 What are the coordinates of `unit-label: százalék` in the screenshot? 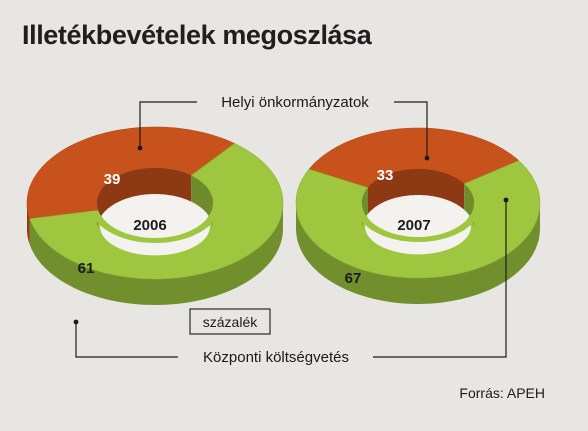 It's located at (230, 322).